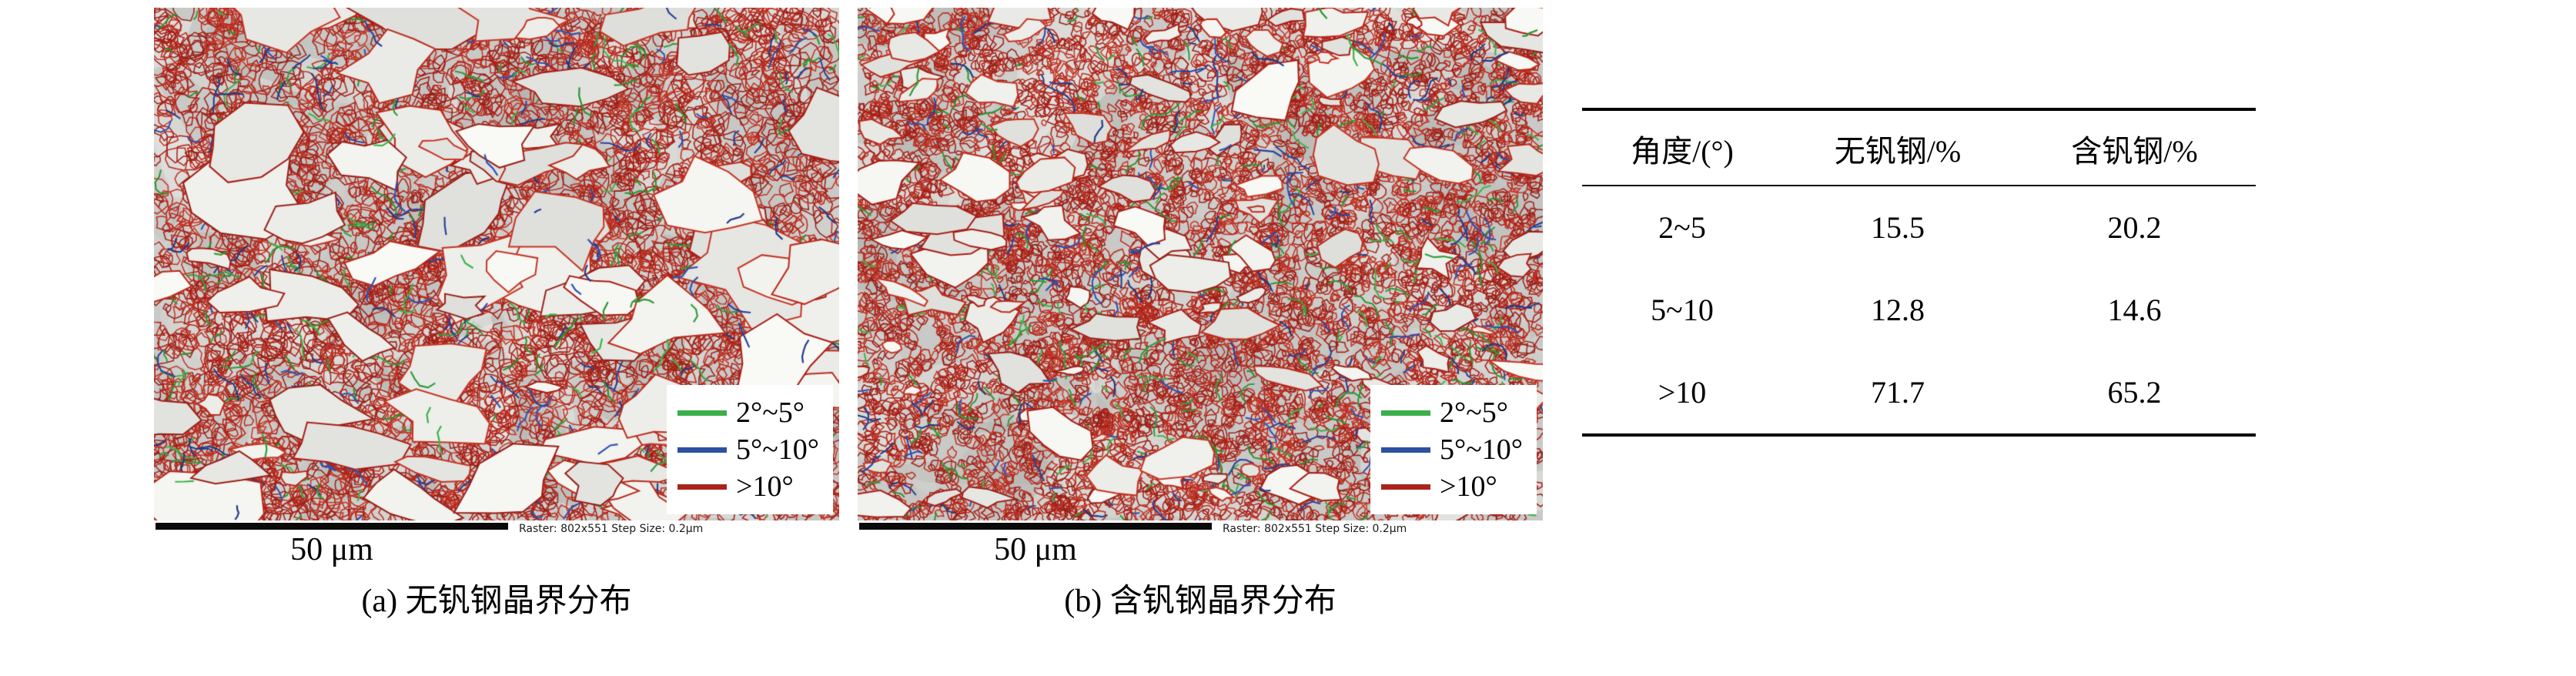 The height and width of the screenshot is (676, 2576). I want to click on caption-a: (a) 无钒钢晶界分布, so click(497, 602).